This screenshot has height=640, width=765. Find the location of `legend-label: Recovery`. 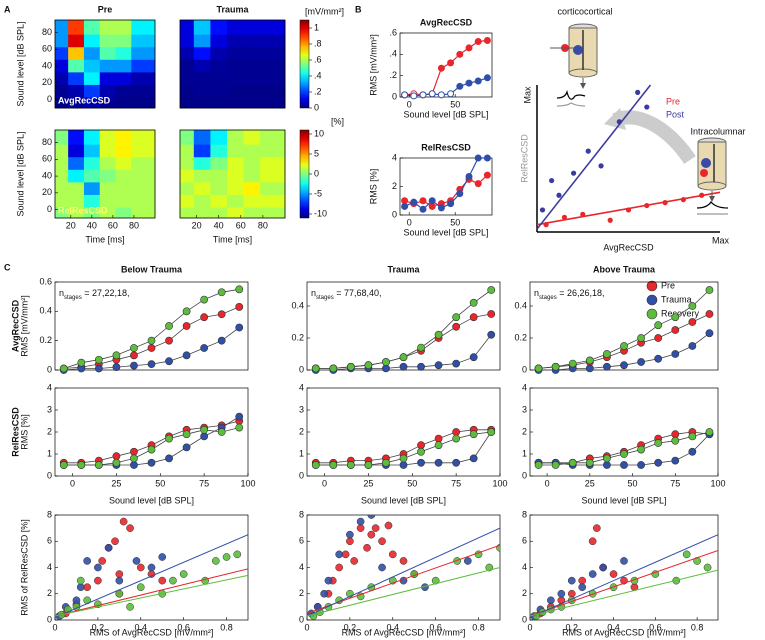

legend-label: Recovery is located at coordinates (680, 313).